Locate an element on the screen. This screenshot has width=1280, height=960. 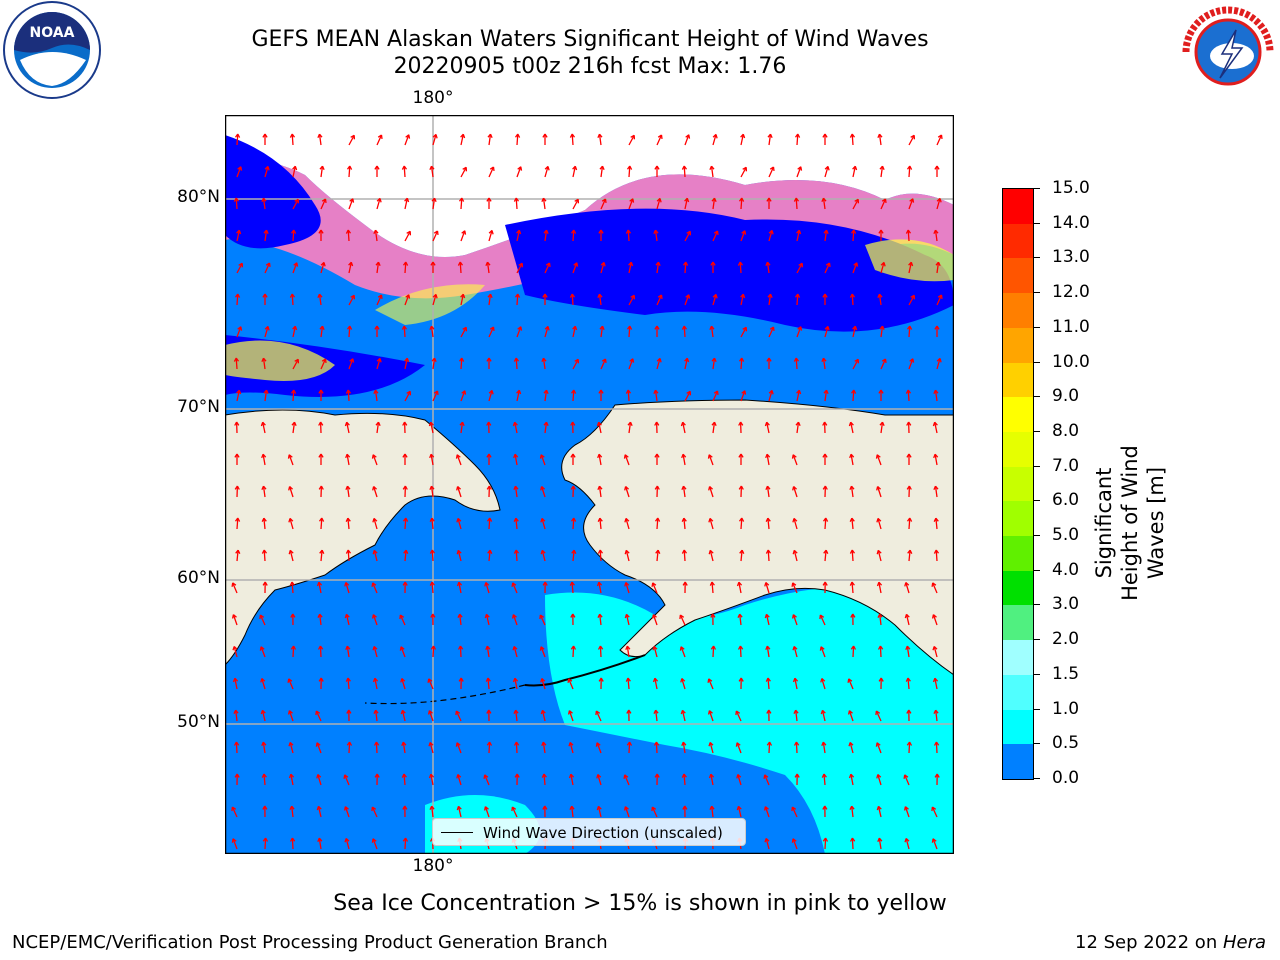
legend-label: Wind Wave Direction (unscaled) is located at coordinates (603, 833).